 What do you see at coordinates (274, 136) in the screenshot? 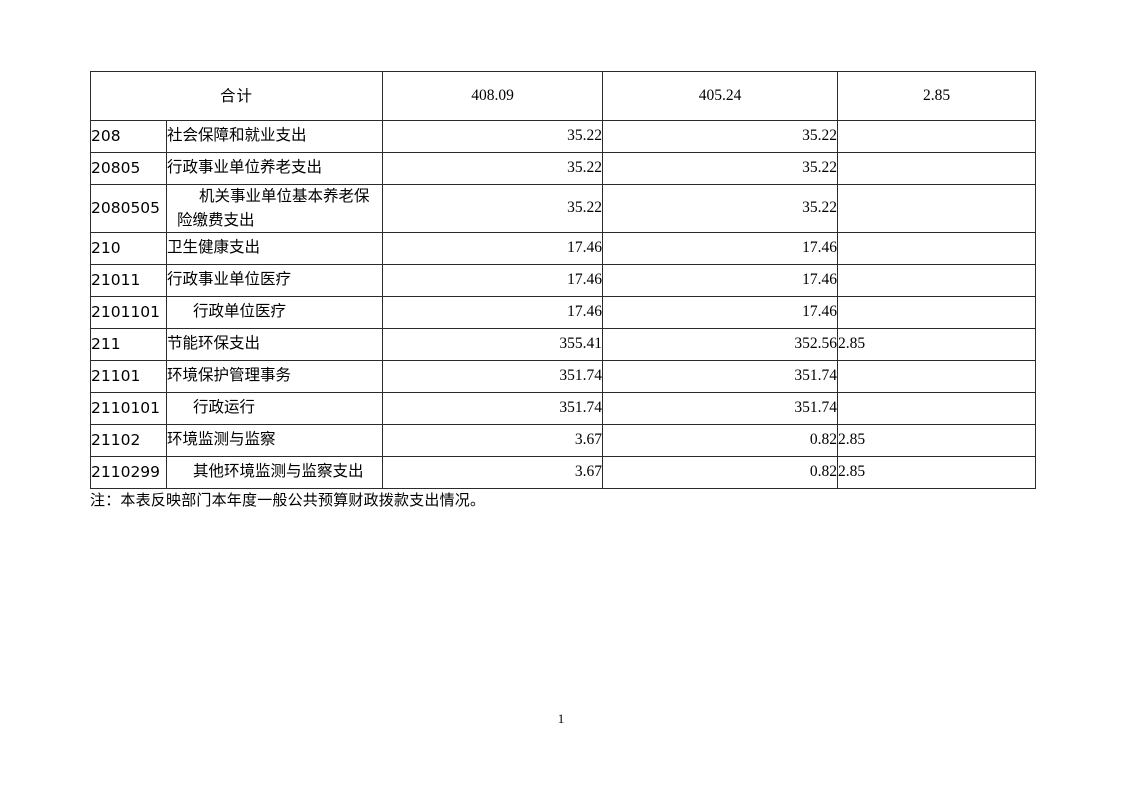
I see `row-name: 社会保障和就业支出` at bounding box center [274, 136].